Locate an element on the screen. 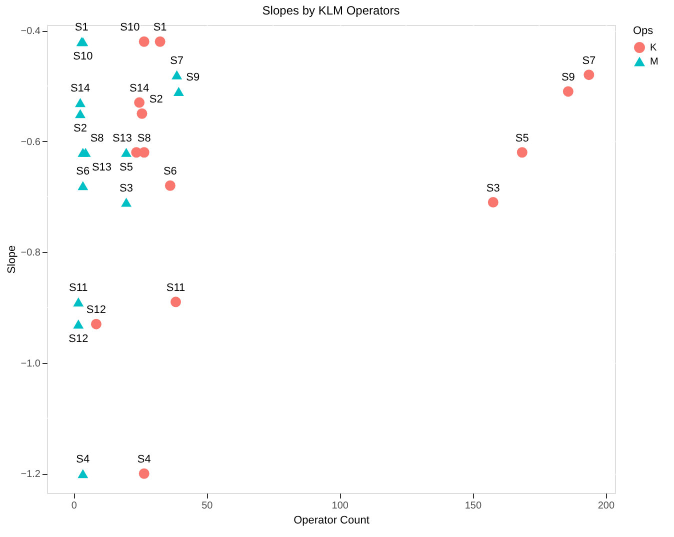 The image size is (674, 537). legend-label: K is located at coordinates (653, 48).